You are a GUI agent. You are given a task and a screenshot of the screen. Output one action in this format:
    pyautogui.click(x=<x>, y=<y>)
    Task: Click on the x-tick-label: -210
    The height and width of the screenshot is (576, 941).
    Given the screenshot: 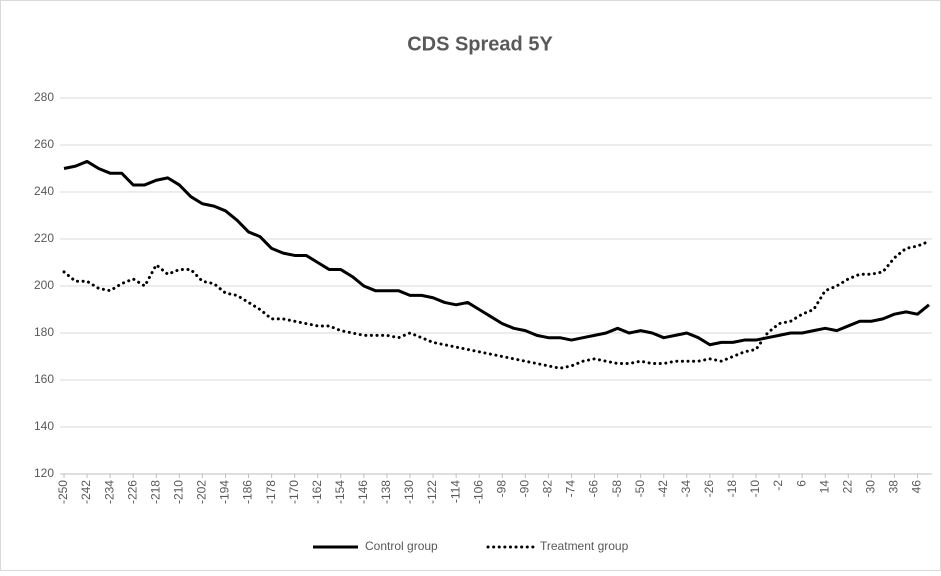 What is the action you would take?
    pyautogui.click(x=179, y=492)
    